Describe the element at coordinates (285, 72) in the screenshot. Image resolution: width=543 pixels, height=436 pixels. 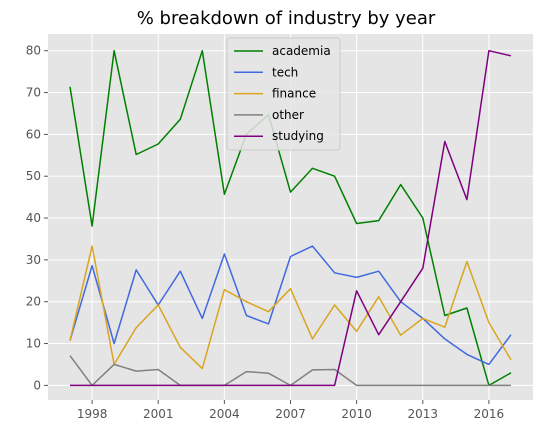
I see `legend-label-tech: tech` at that location.